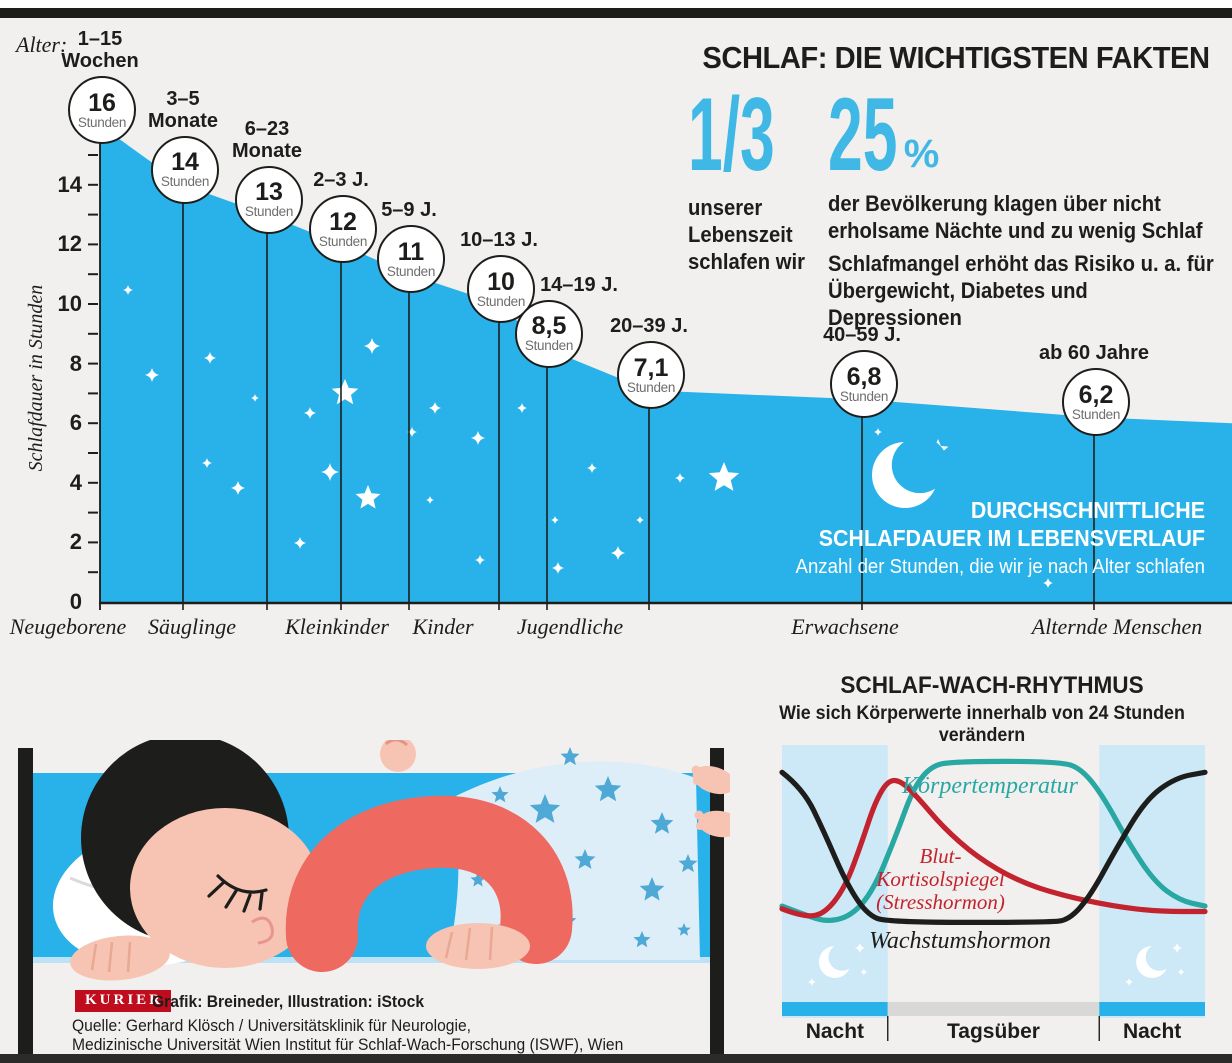  I want to click on hand-right, so click(478, 946).